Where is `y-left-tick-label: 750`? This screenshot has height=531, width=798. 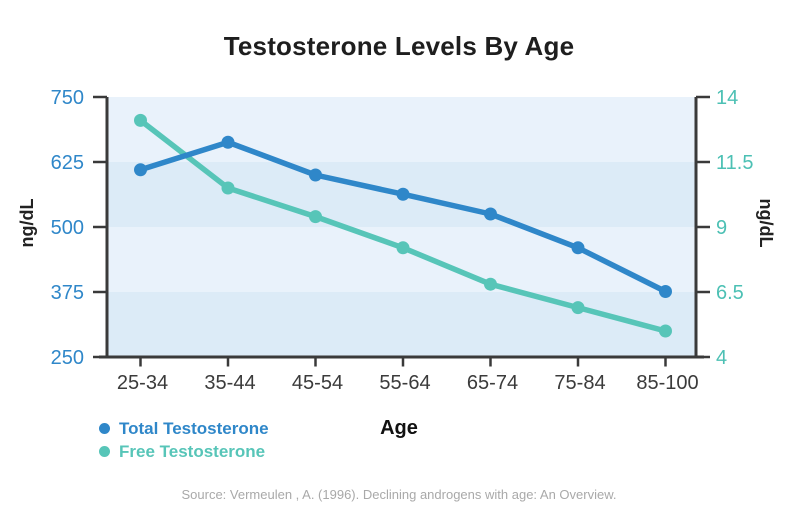
y-left-tick-label: 750 is located at coordinates (67, 98).